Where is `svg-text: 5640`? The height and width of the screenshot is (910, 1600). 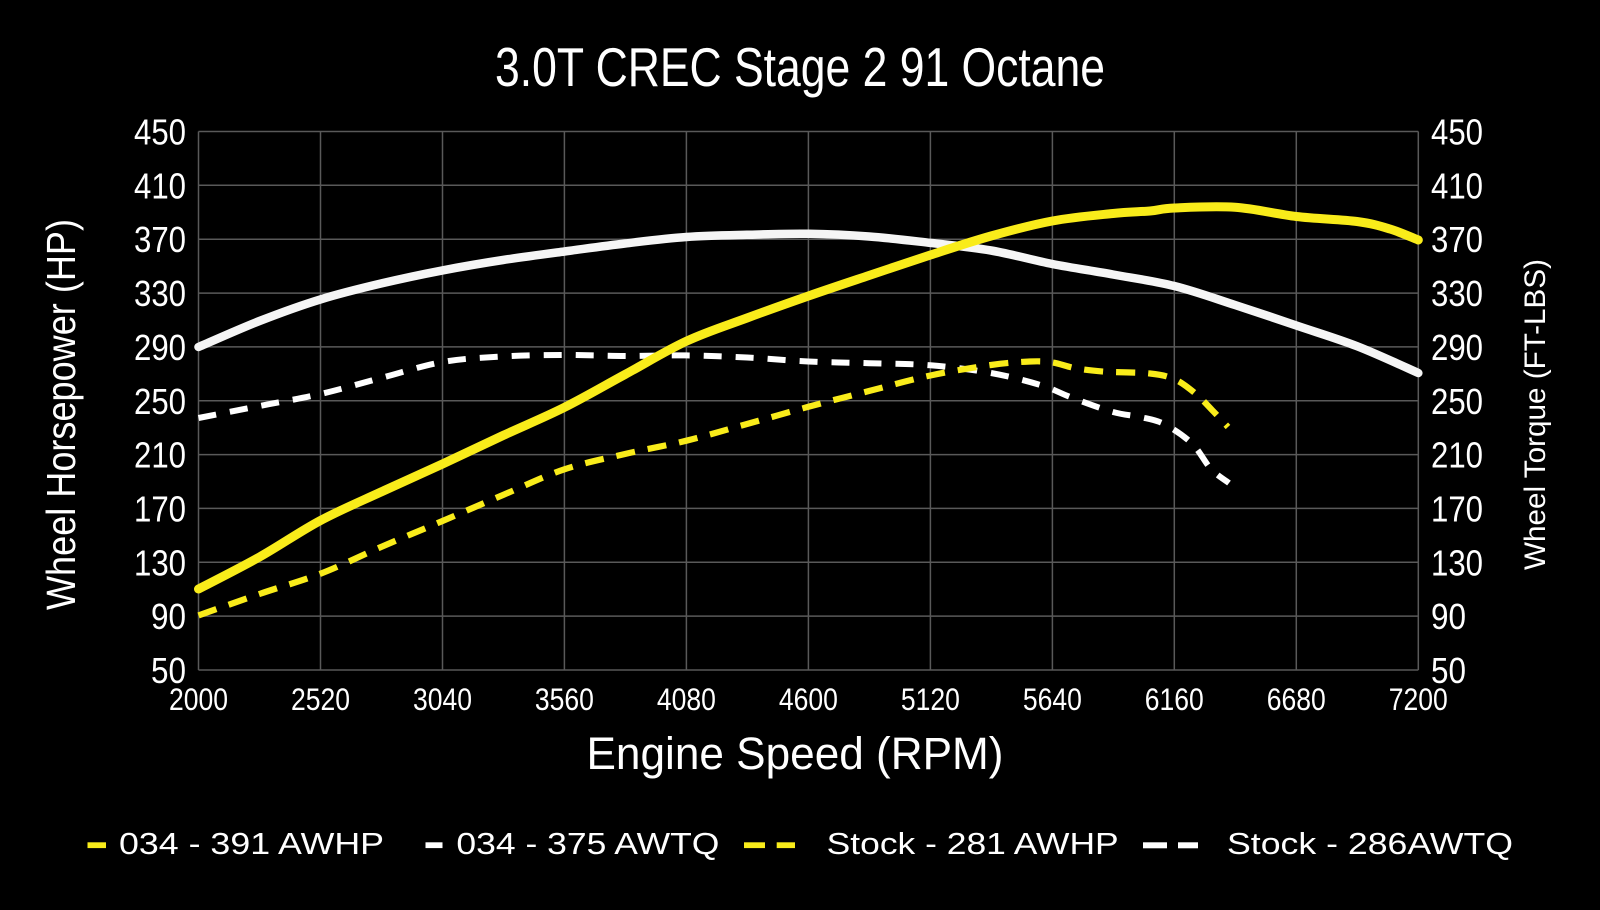
svg-text: 5640 is located at coordinates (1052, 699).